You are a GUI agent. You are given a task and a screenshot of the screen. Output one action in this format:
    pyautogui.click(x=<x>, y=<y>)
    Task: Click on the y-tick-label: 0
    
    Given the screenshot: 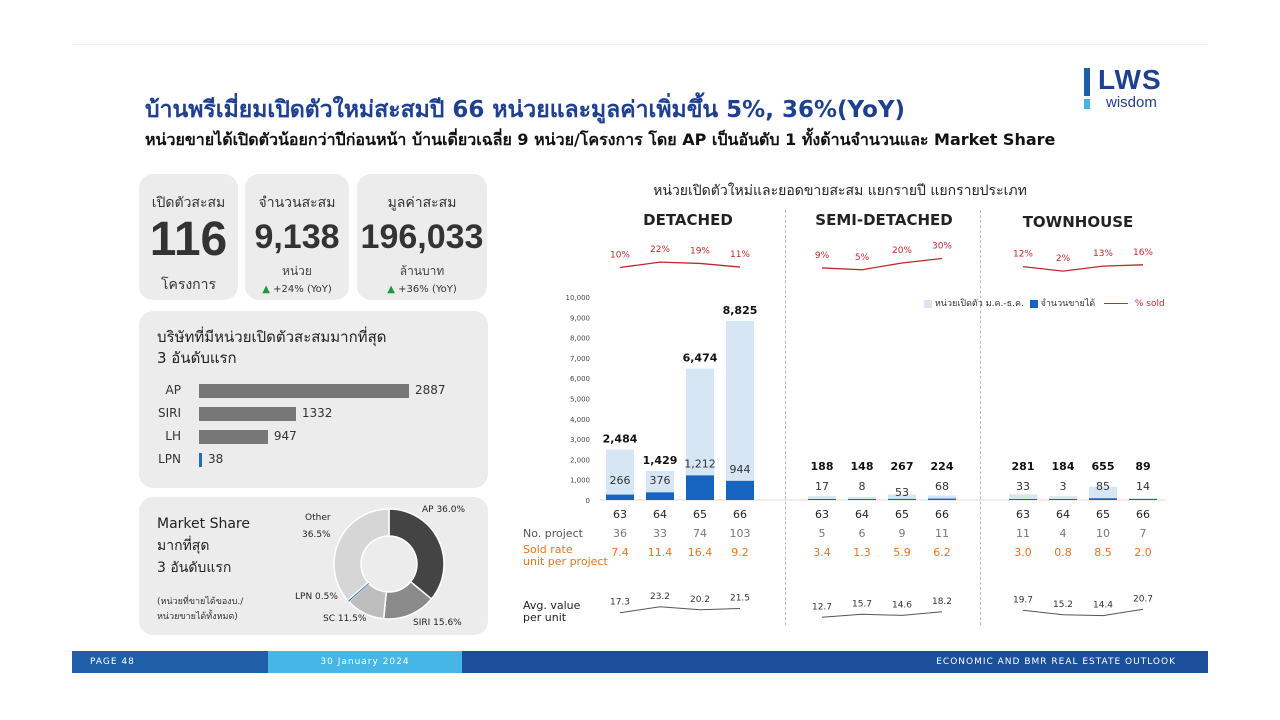 What is the action you would take?
    pyautogui.click(x=588, y=501)
    